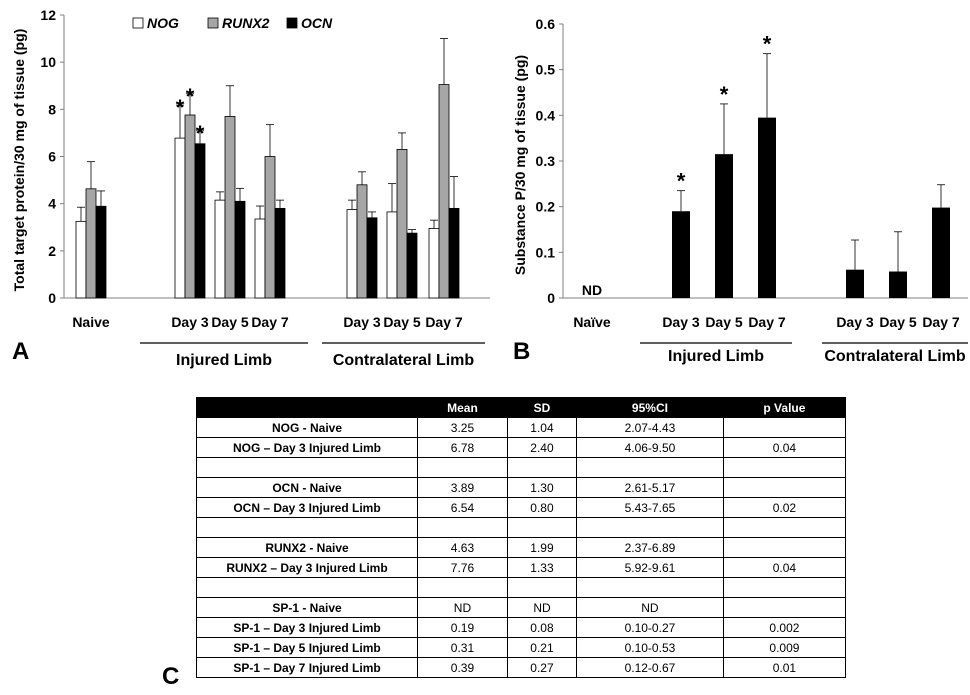 This screenshot has width=970, height=695. Describe the element at coordinates (307, 647) in the screenshot. I see `table-row-label: SP-1 – Day 5 Injured Limb` at that location.